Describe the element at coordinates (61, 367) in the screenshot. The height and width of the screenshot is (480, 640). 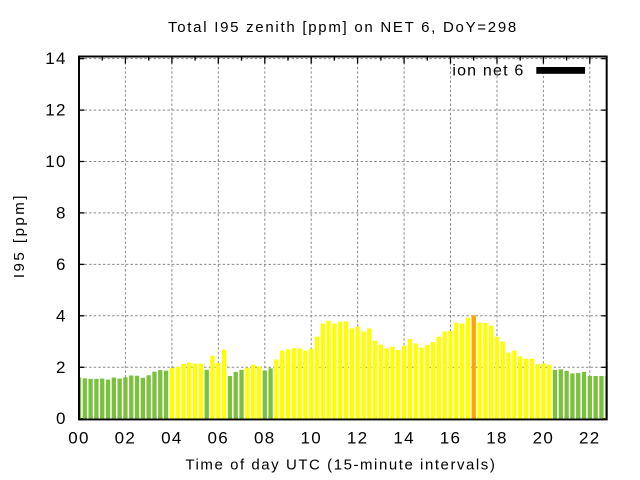
I see `svg-text: 2` at that location.